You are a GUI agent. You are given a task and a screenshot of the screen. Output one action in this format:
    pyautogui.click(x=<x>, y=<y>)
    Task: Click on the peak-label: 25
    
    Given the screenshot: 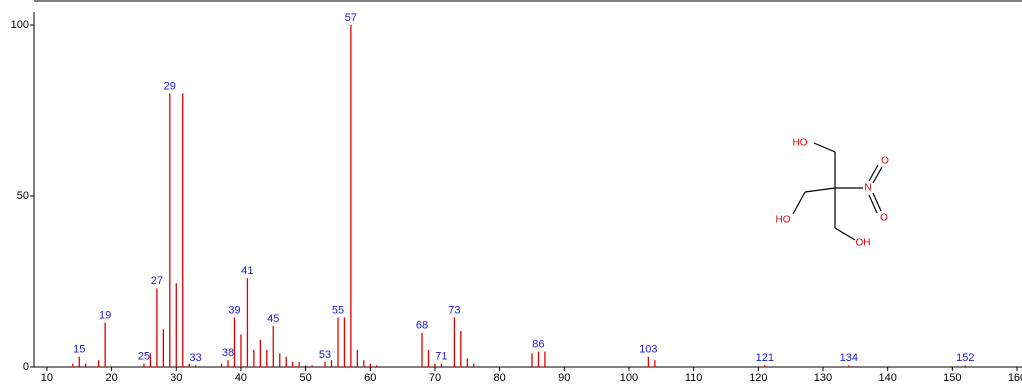 What is the action you would take?
    pyautogui.click(x=144, y=356)
    